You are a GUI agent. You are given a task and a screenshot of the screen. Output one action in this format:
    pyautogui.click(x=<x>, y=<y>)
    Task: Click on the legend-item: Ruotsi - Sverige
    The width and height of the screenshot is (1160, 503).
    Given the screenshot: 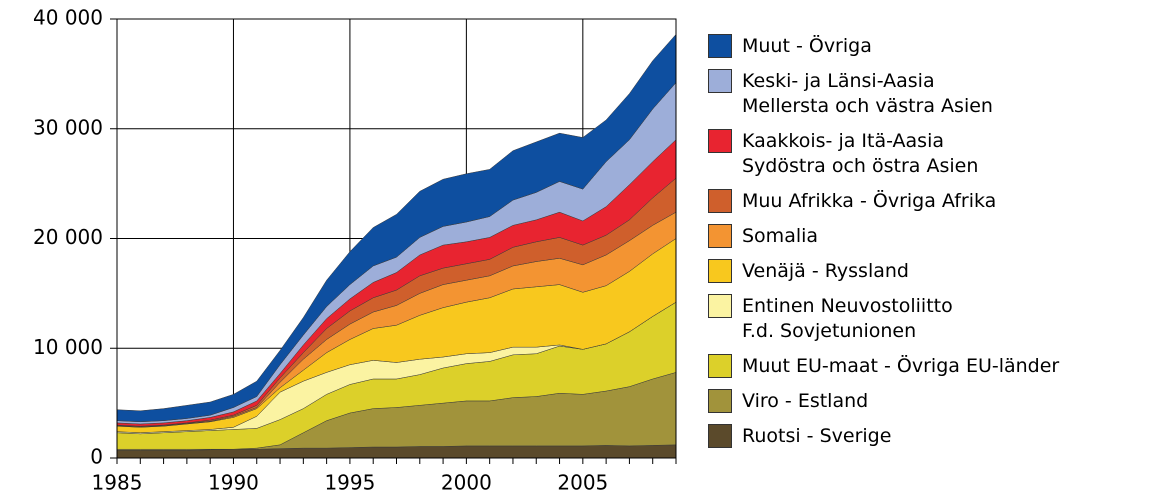 What is the action you would take?
    pyautogui.click(x=883, y=436)
    